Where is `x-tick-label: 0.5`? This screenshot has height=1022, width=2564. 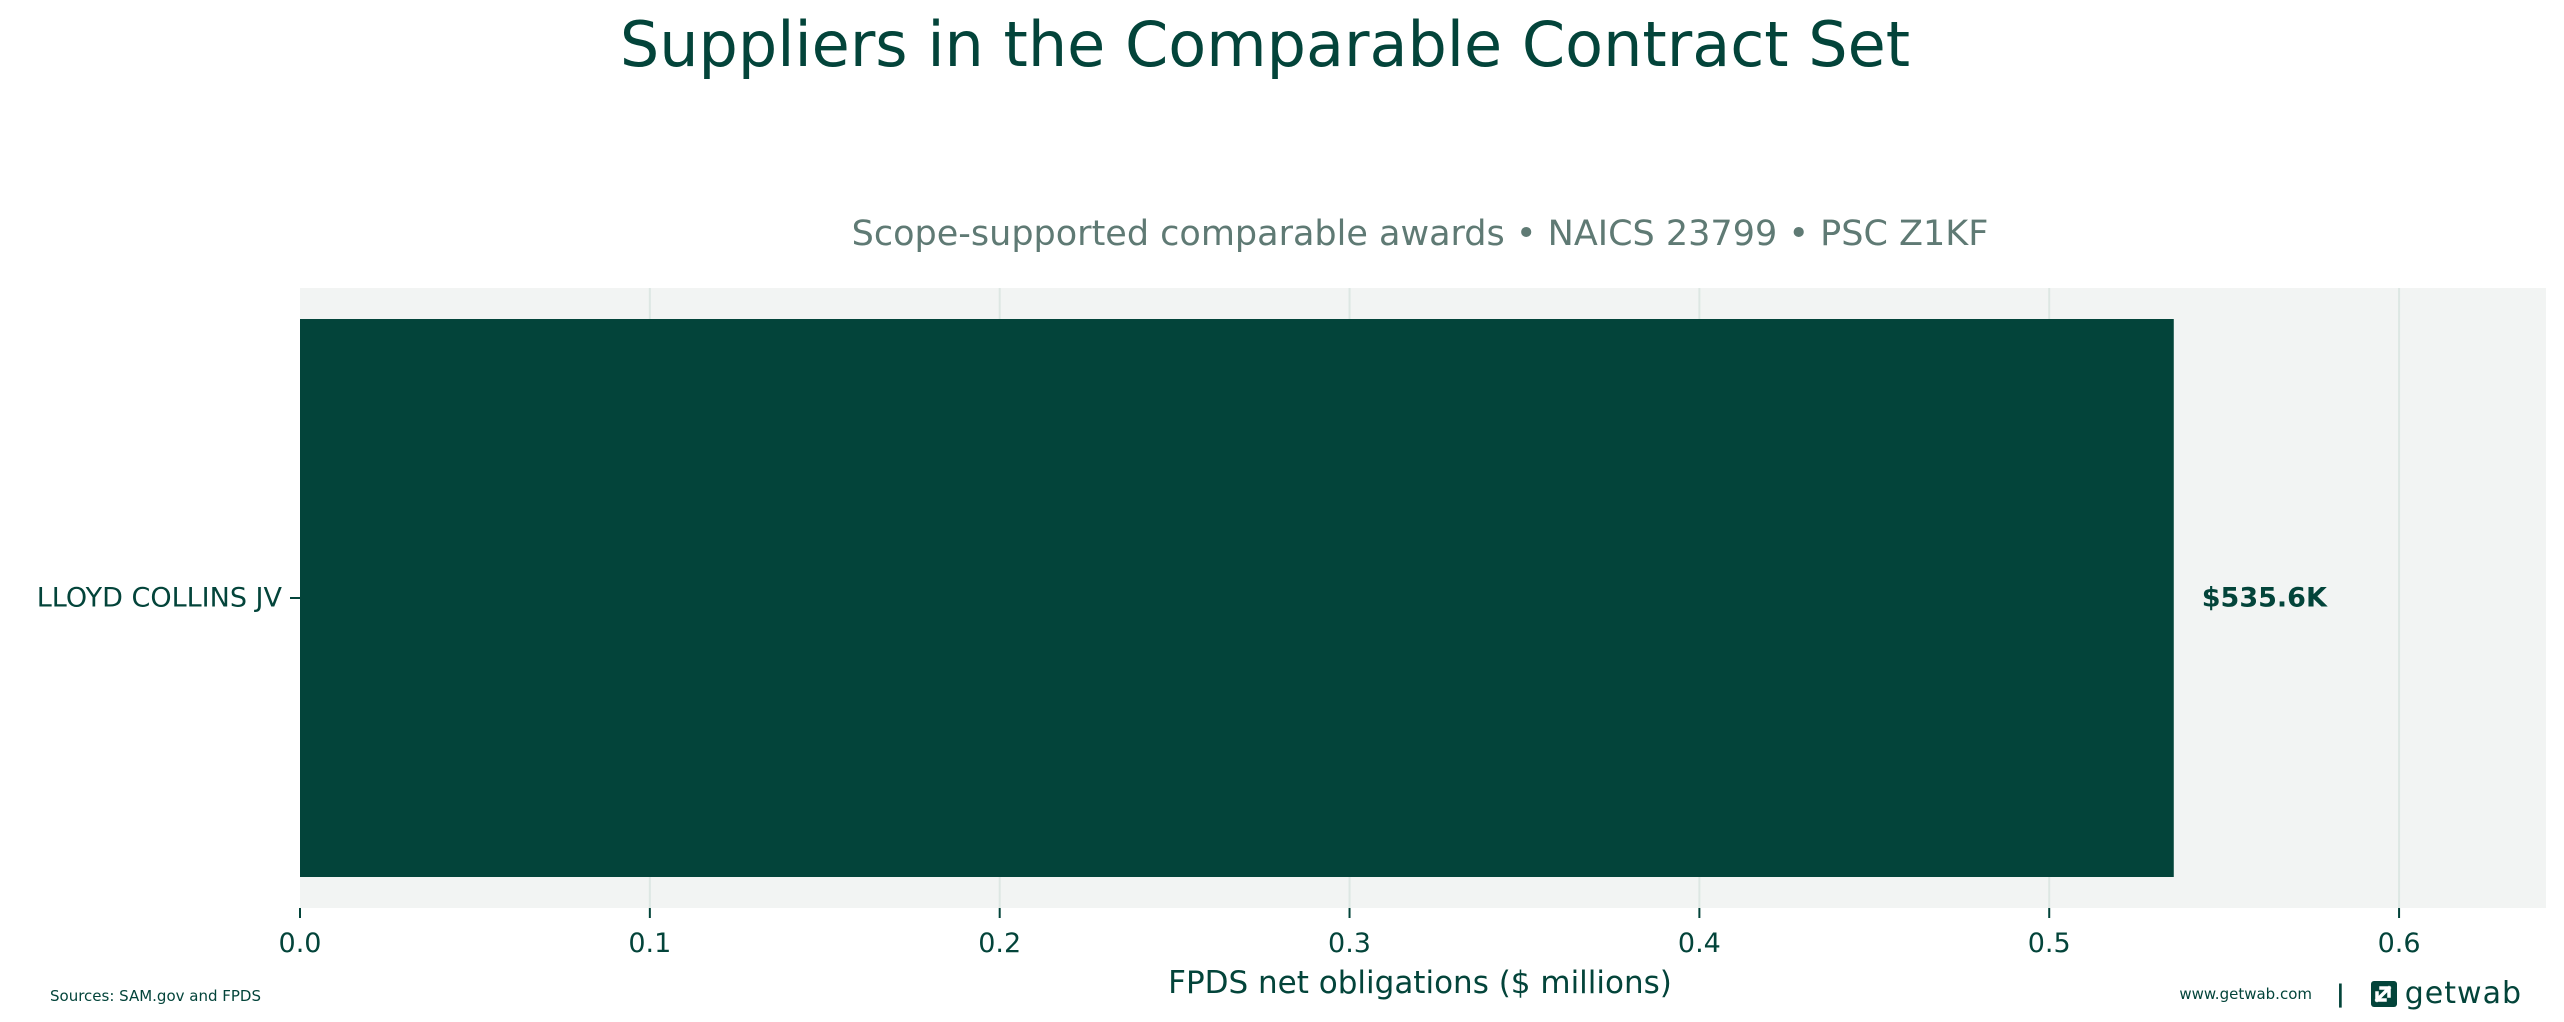
x-tick-label: 0.5 is located at coordinates (2049, 943).